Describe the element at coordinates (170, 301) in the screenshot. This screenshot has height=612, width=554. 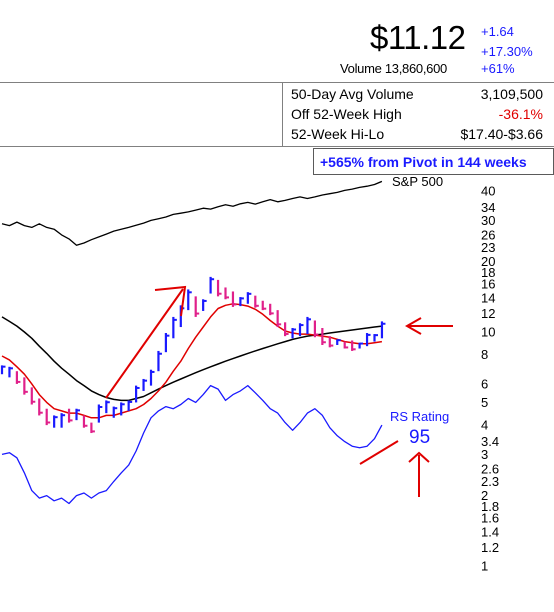
I see `trend-arrow-head` at that location.